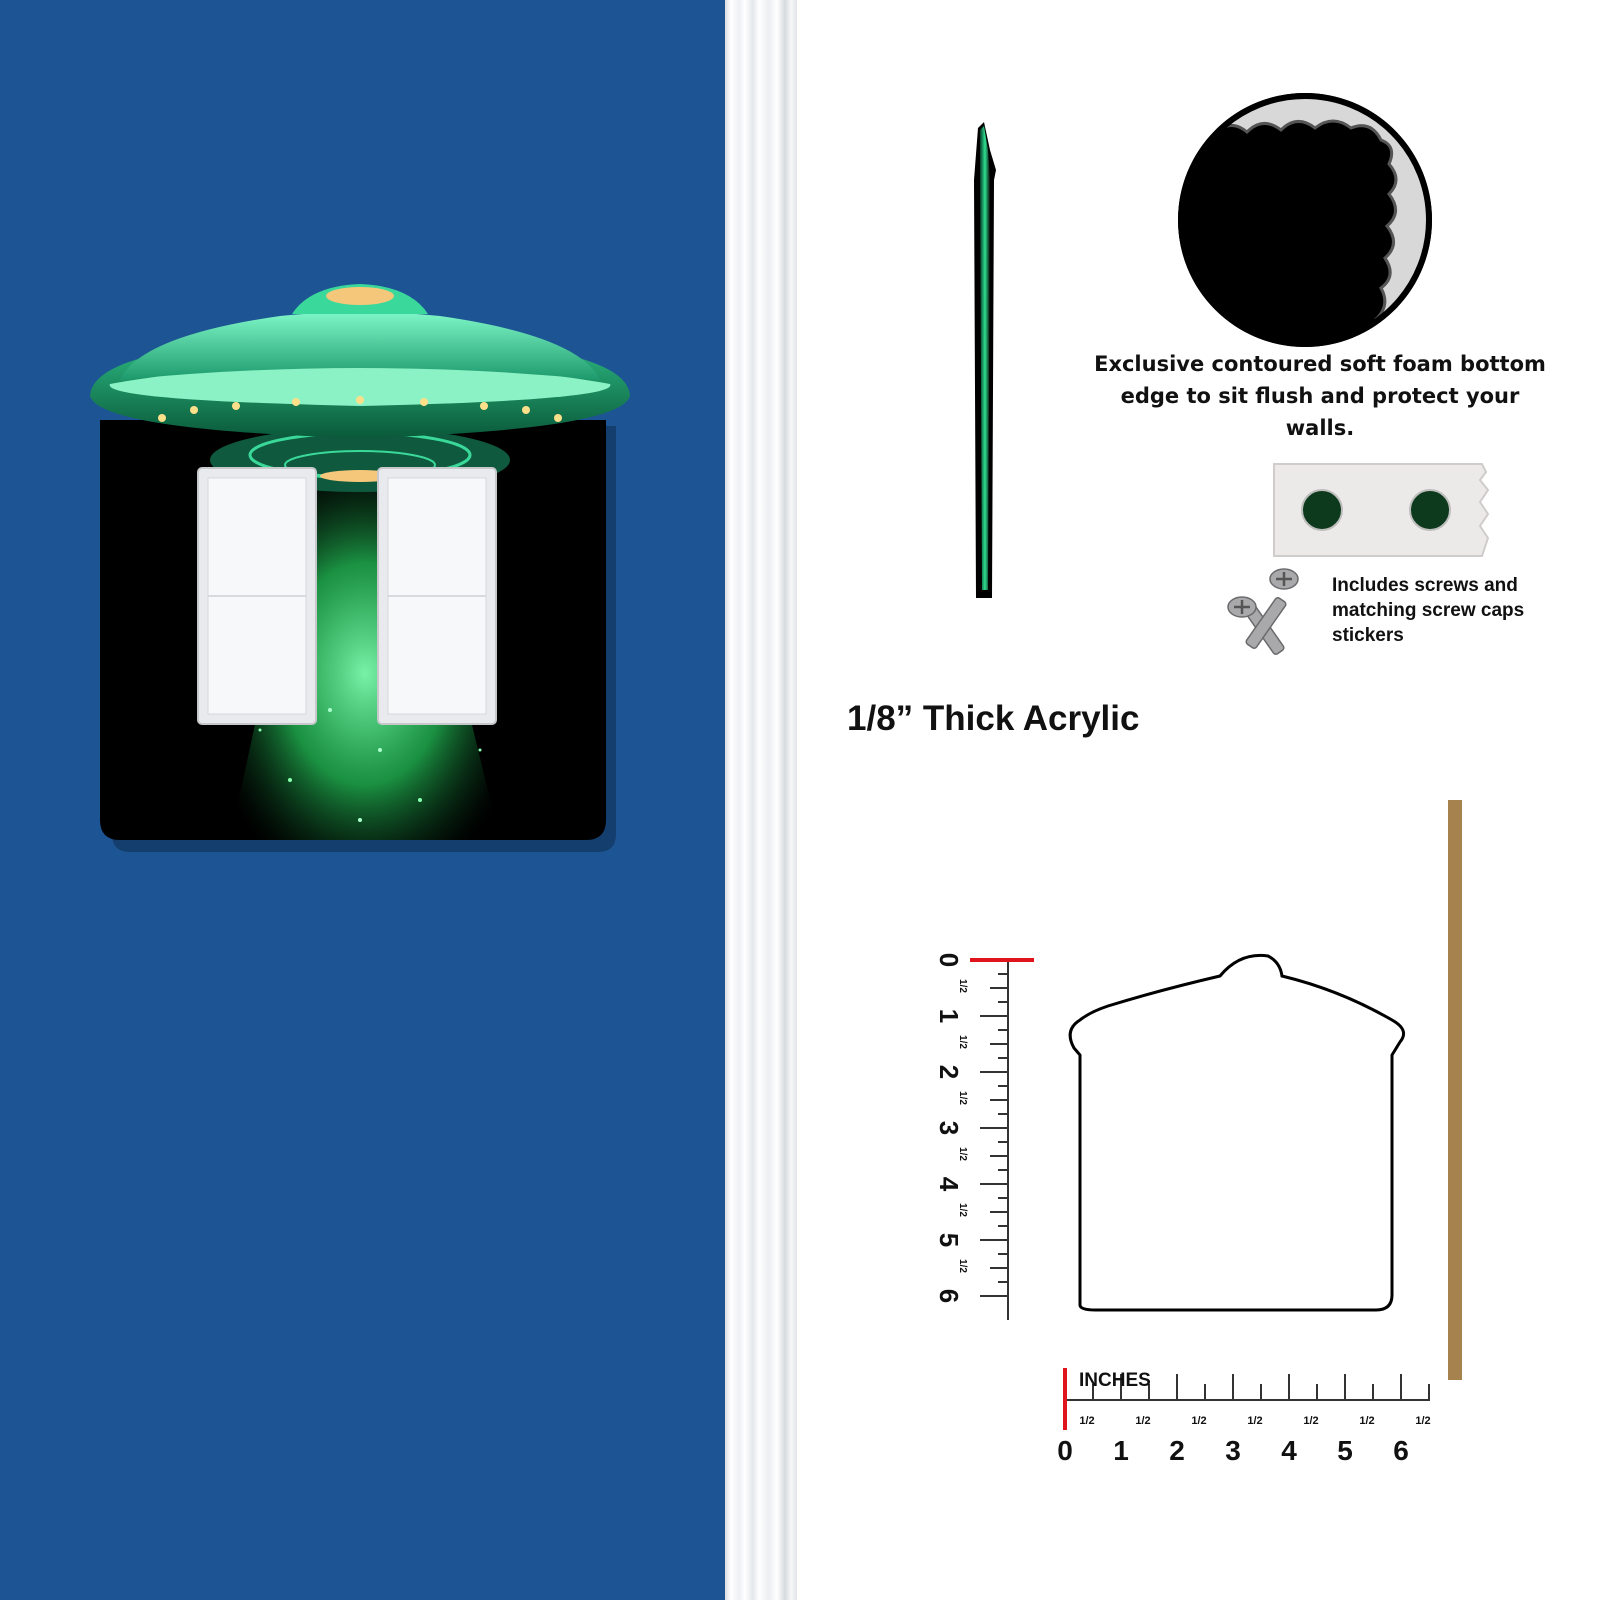  I want to click on screw-cap-stickers-icon, so click(1381, 510).